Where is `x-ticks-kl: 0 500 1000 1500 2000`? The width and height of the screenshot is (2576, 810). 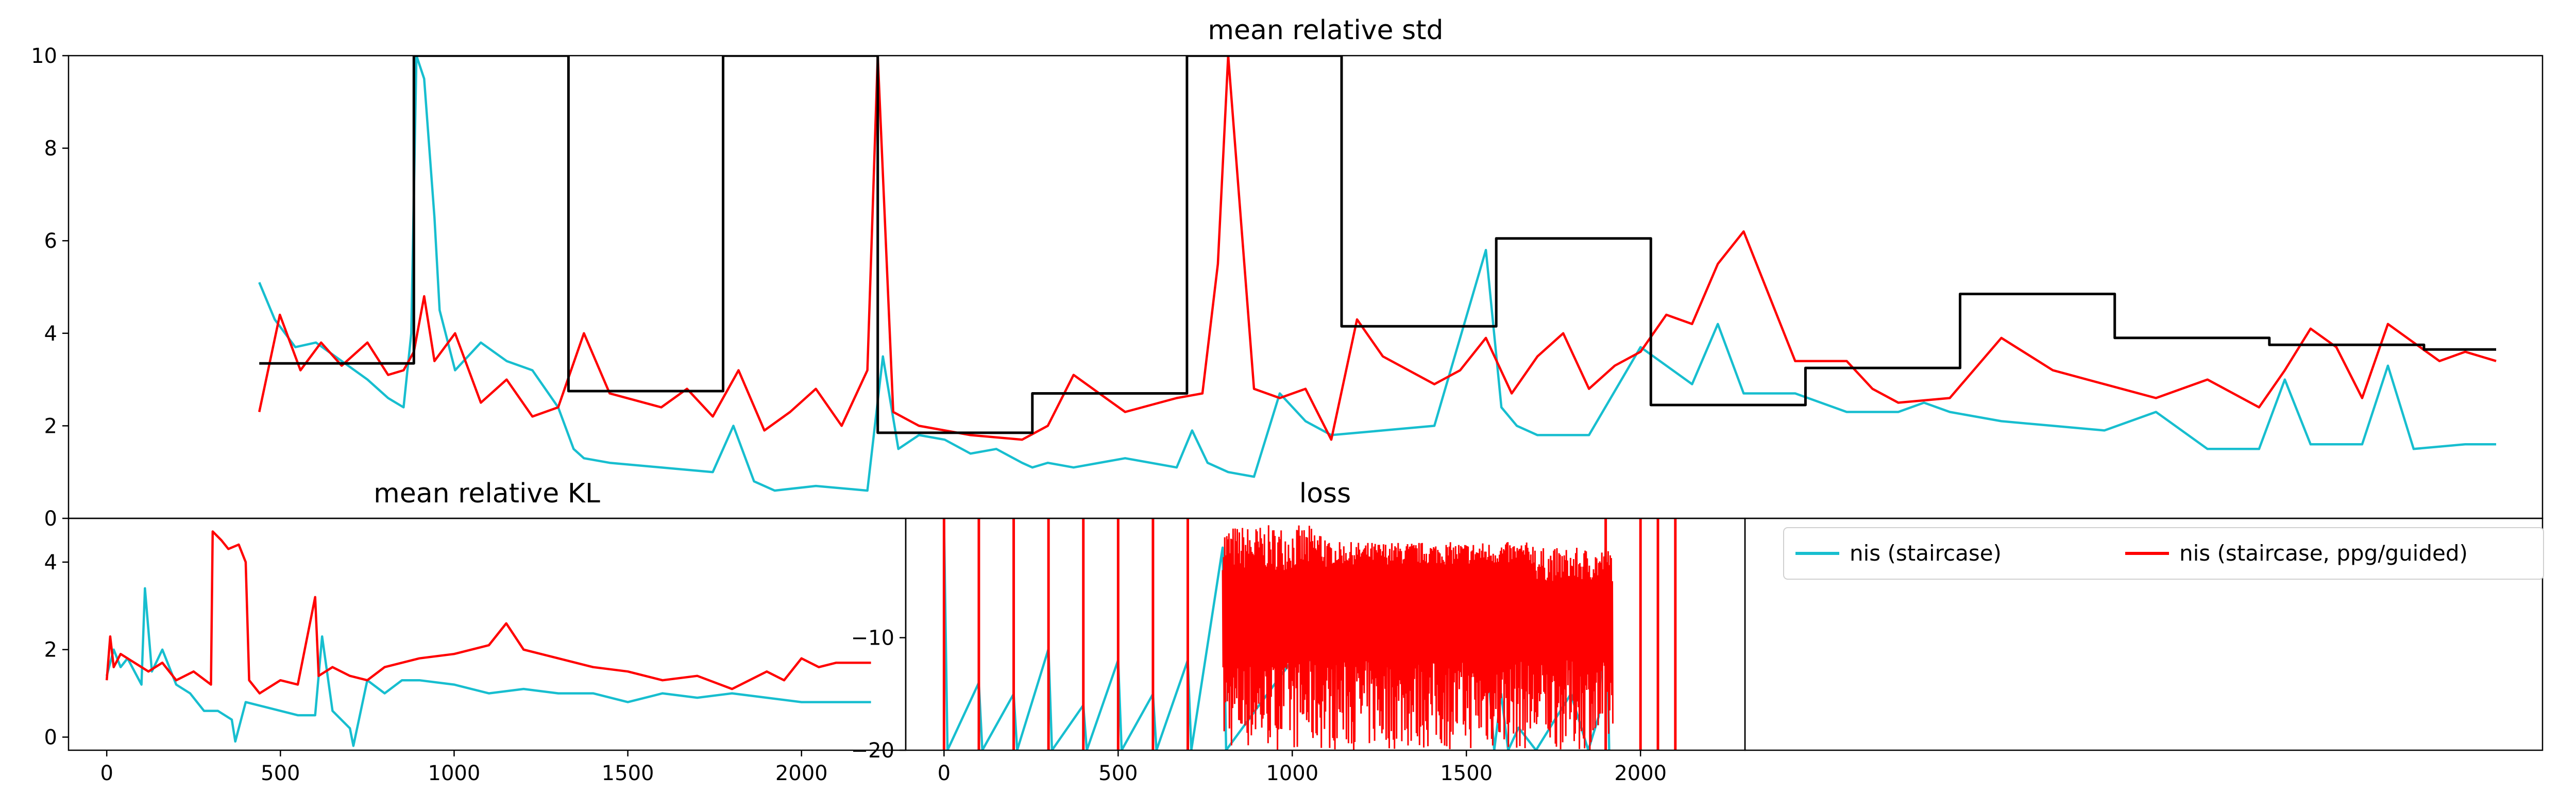 x-ticks-kl: 0 500 1000 1500 2000 is located at coordinates (464, 767).